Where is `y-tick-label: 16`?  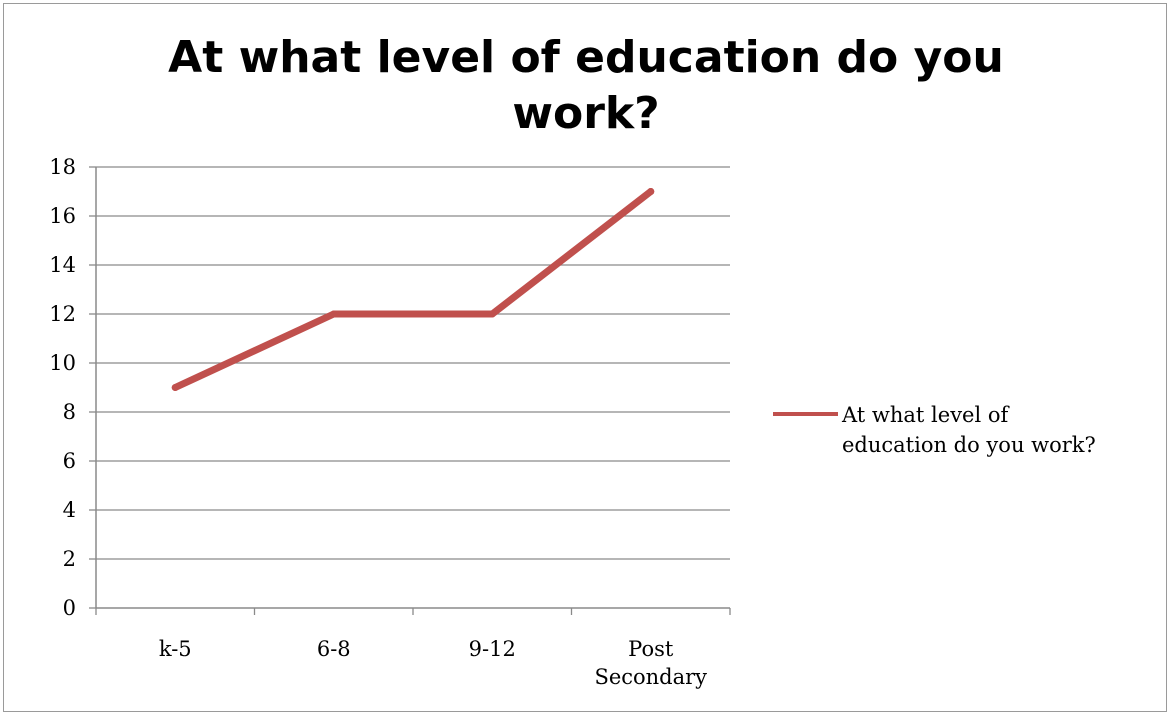 y-tick-label: 16 is located at coordinates (62, 216).